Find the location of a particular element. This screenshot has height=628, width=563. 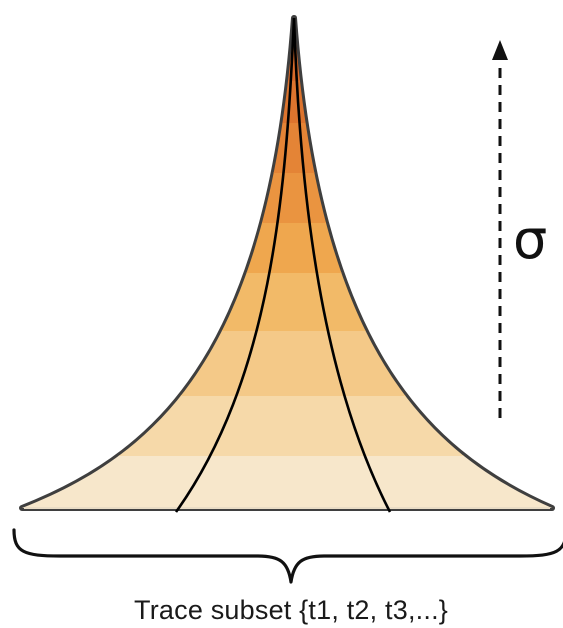

trace-line-right is located at coordinates (342, 265).